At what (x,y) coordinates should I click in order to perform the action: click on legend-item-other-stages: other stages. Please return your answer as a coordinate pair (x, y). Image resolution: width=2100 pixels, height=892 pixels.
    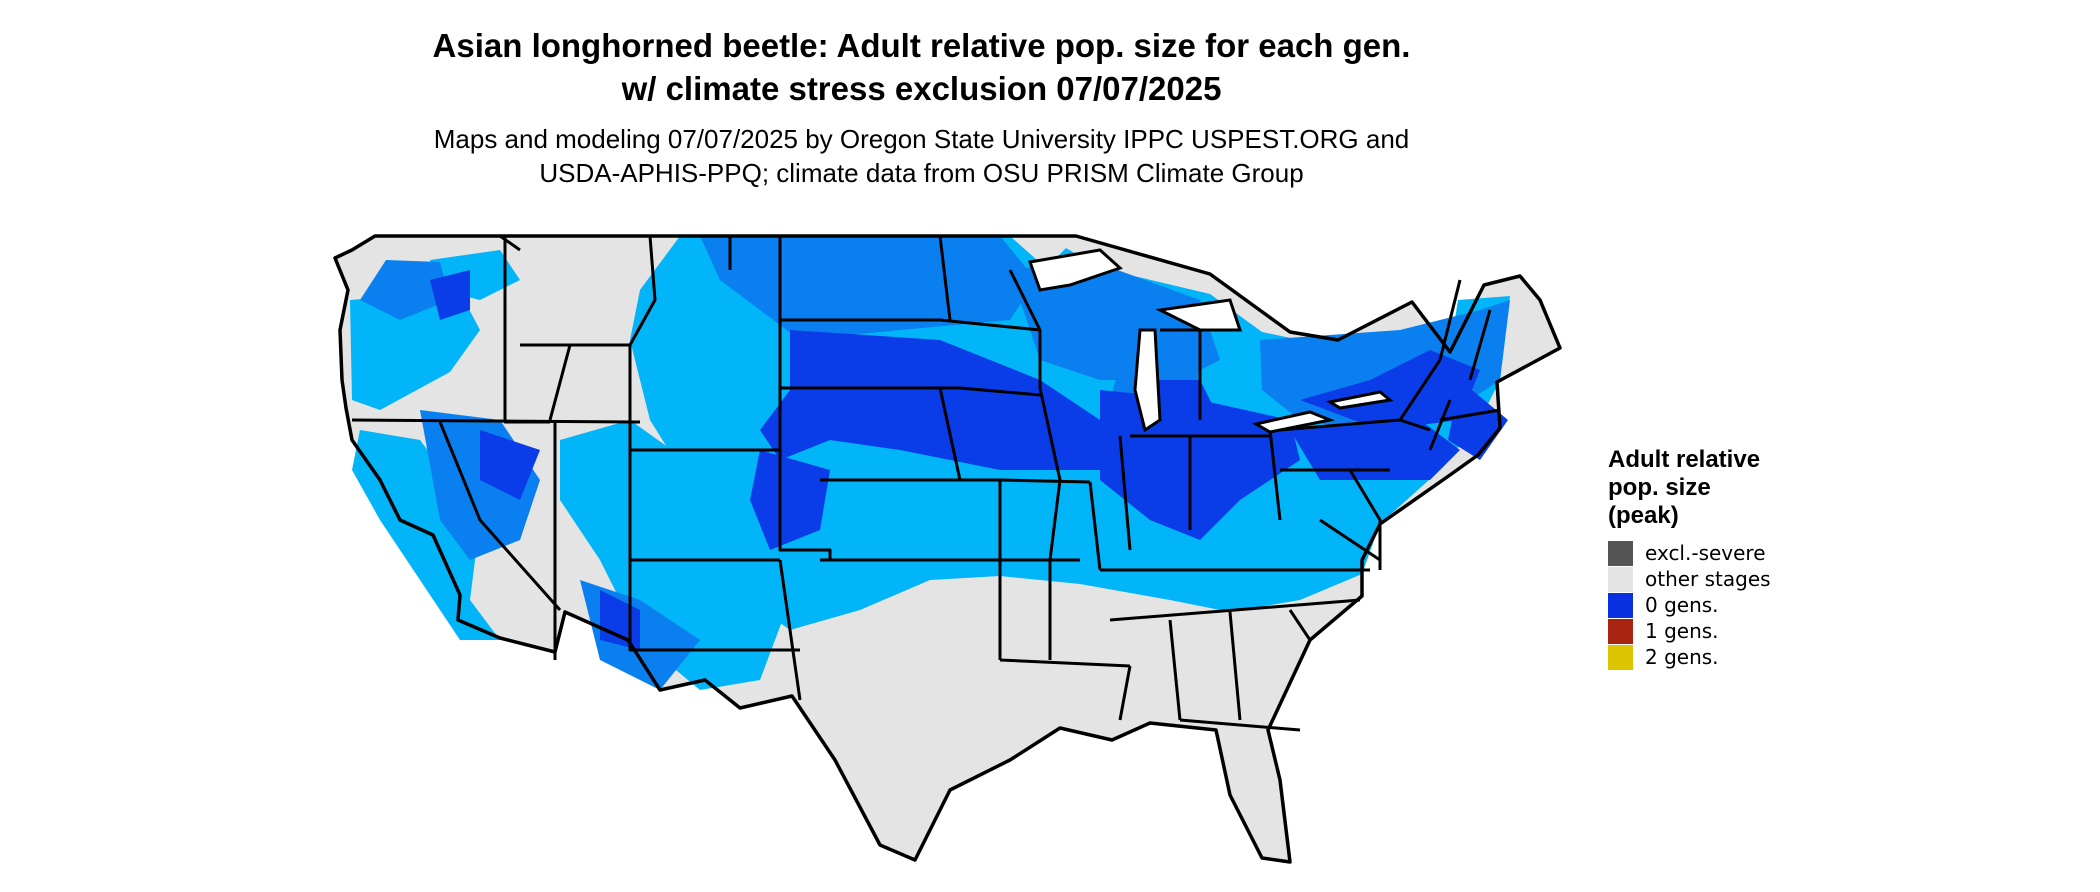
    Looking at the image, I should click on (1689, 579).